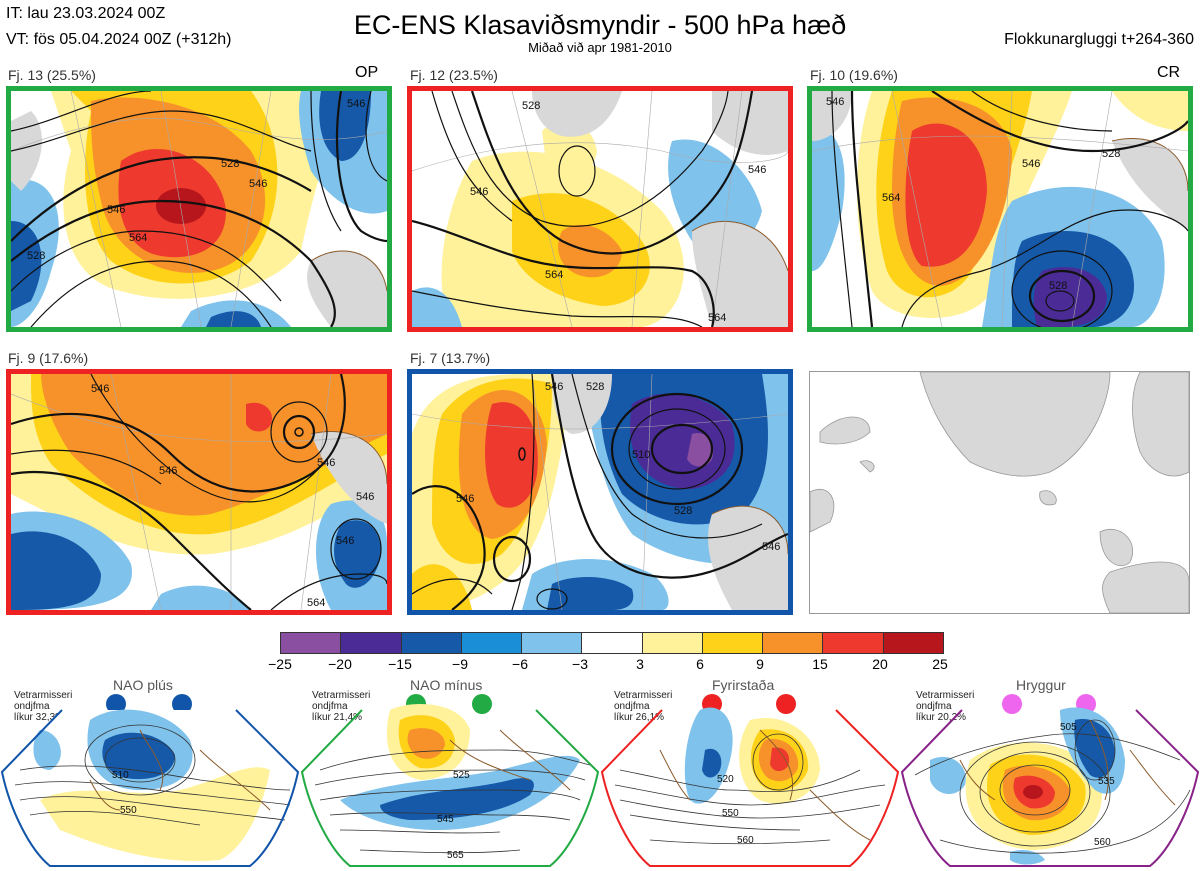  Describe the element at coordinates (1106, 781) in the screenshot. I see `regime-contour-label: 535` at that location.